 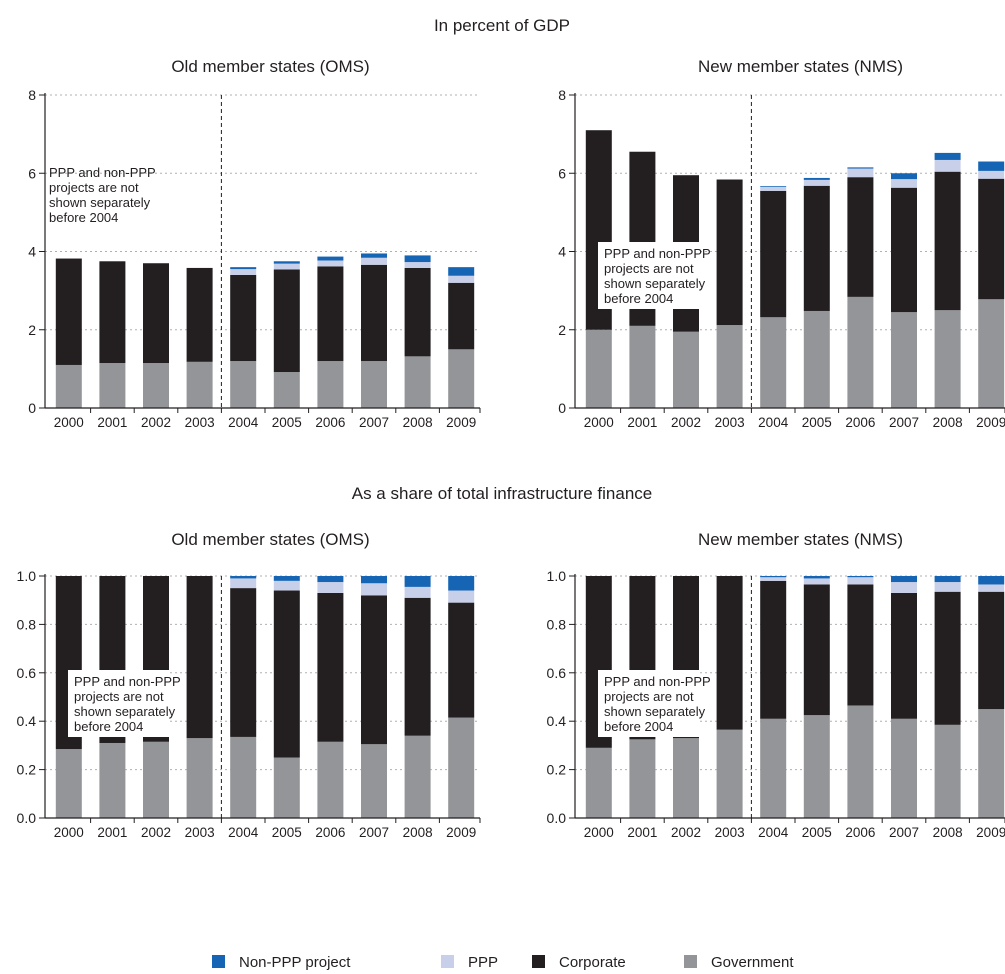 What do you see at coordinates (816, 581) in the screenshot?
I see `bar-ppp-2005` at bounding box center [816, 581].